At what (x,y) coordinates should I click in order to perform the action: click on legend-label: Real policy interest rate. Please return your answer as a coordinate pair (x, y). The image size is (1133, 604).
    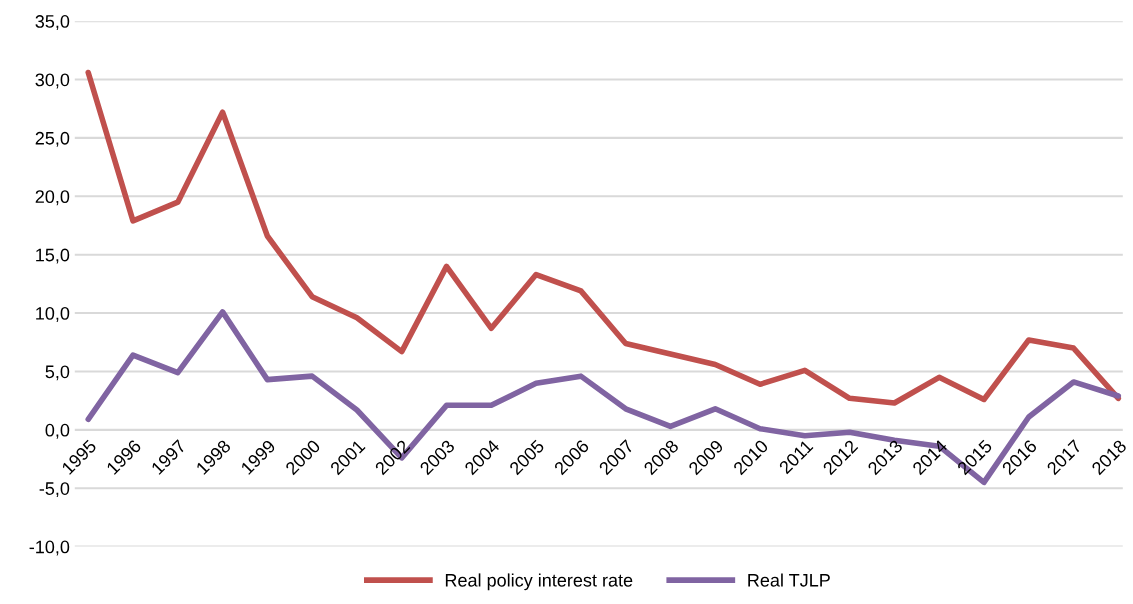
    Looking at the image, I should click on (539, 582).